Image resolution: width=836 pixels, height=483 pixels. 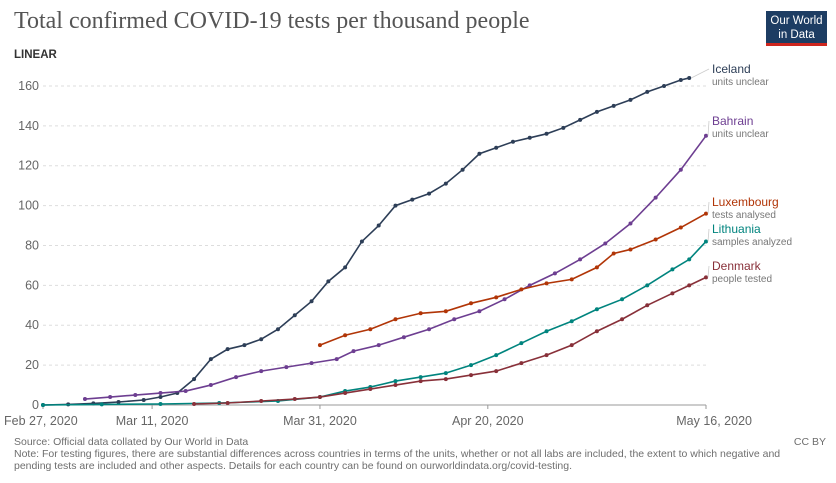 I want to click on x-tick-label: Feb 27, 2020, so click(x=41, y=421).